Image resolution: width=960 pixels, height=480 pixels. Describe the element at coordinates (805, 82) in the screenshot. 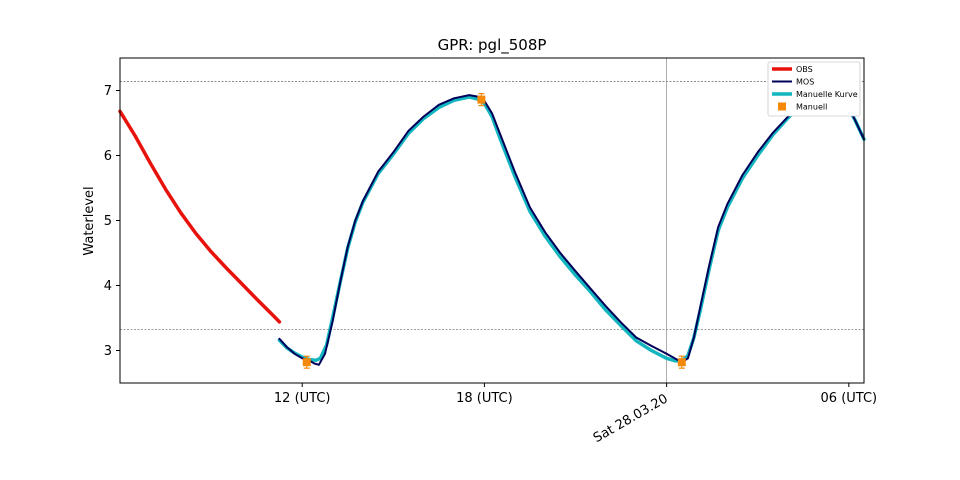

I see `legend-label-1: MOS` at that location.